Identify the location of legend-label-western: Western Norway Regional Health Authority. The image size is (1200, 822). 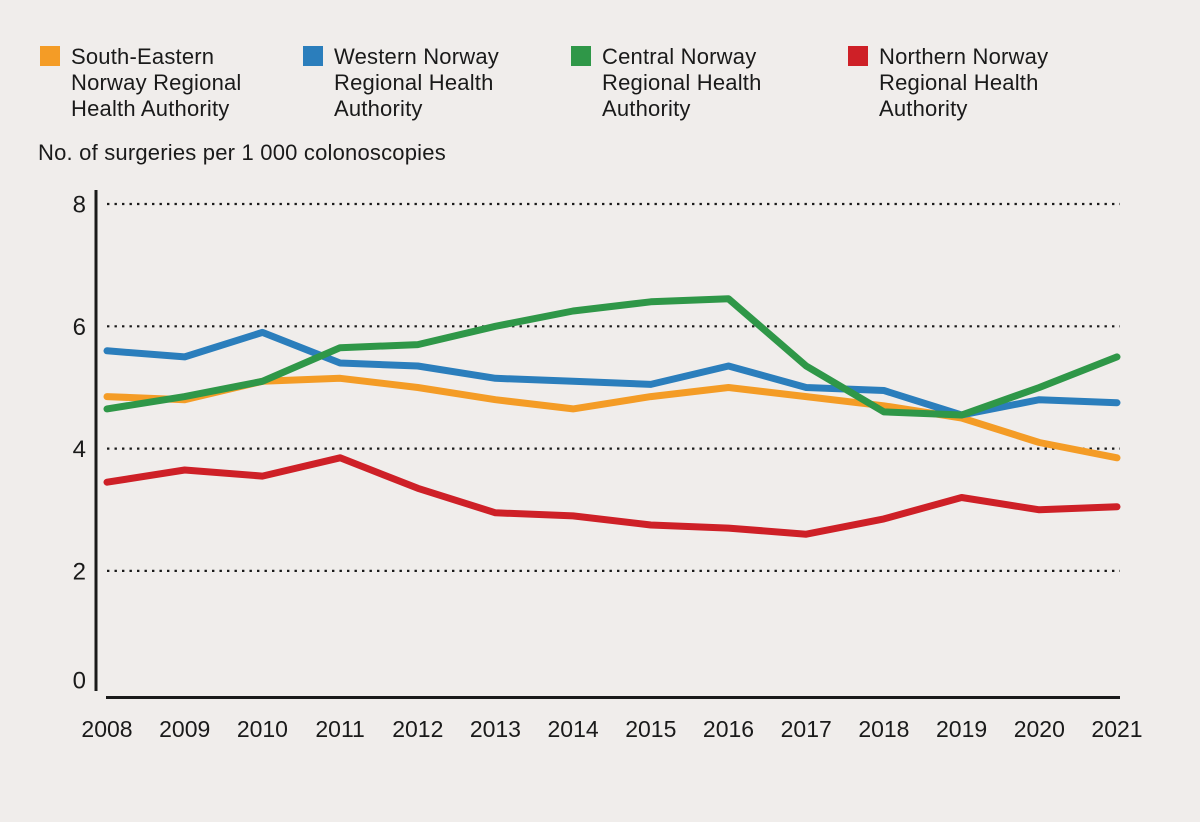
(416, 82).